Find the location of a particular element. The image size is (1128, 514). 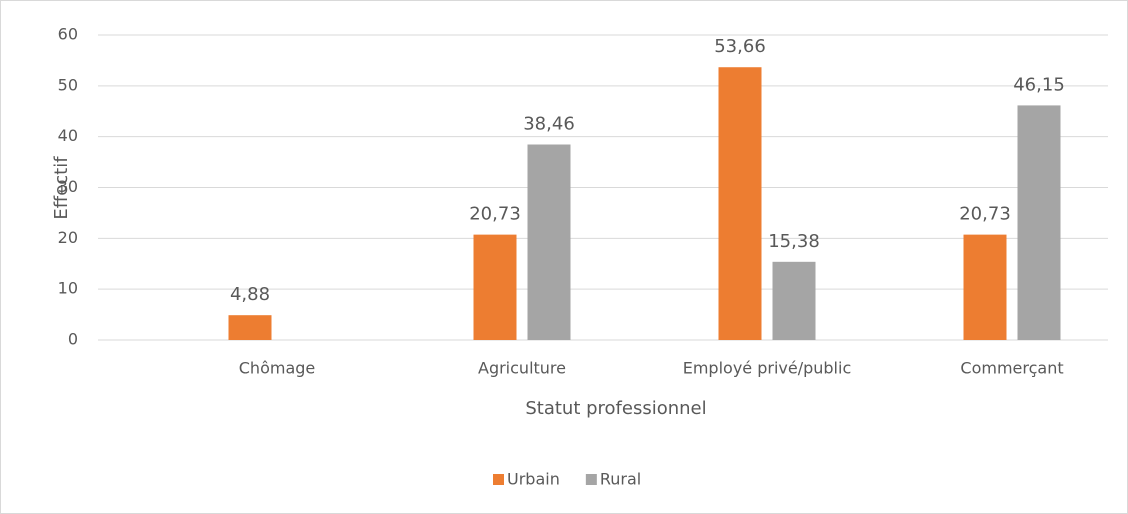

data-label: 53,66 is located at coordinates (740, 46).